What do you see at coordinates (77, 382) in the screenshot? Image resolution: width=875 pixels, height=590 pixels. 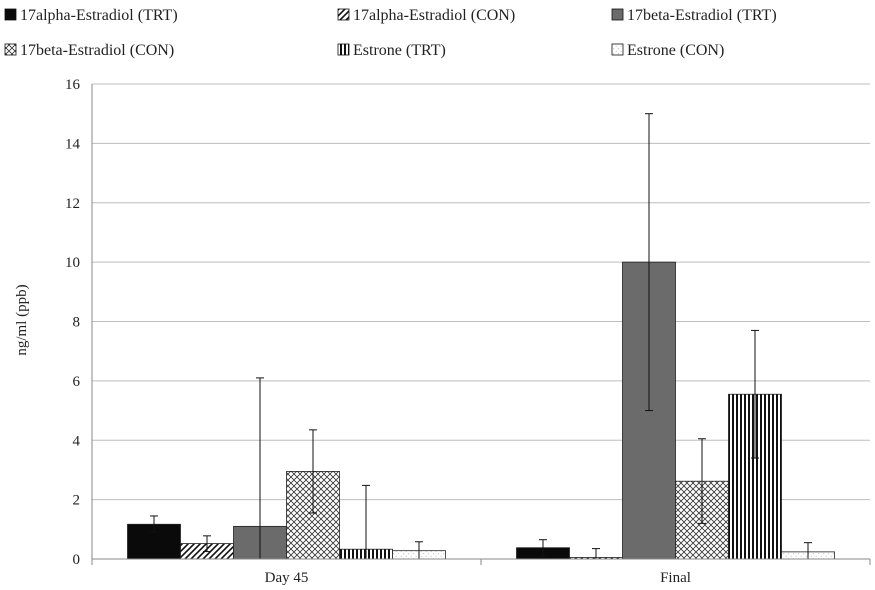 I see `y-tick-label: 6` at bounding box center [77, 382].